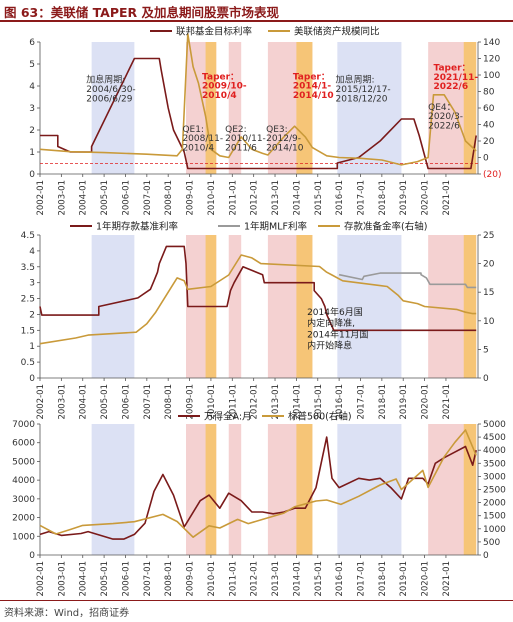 This screenshot has width=513, height=622. What do you see at coordinates (23, 481) in the screenshot?
I see `ytick-label-left: 4000` at bounding box center [23, 481].